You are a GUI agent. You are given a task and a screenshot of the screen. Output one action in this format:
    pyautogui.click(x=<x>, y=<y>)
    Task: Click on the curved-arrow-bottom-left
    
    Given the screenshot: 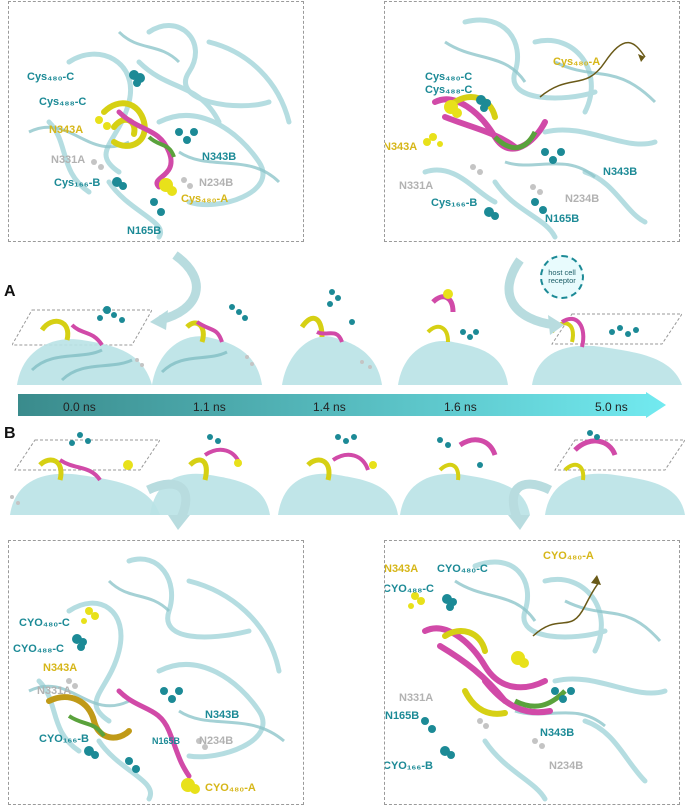 What is the action you would take?
    pyautogui.click(x=168, y=504)
    